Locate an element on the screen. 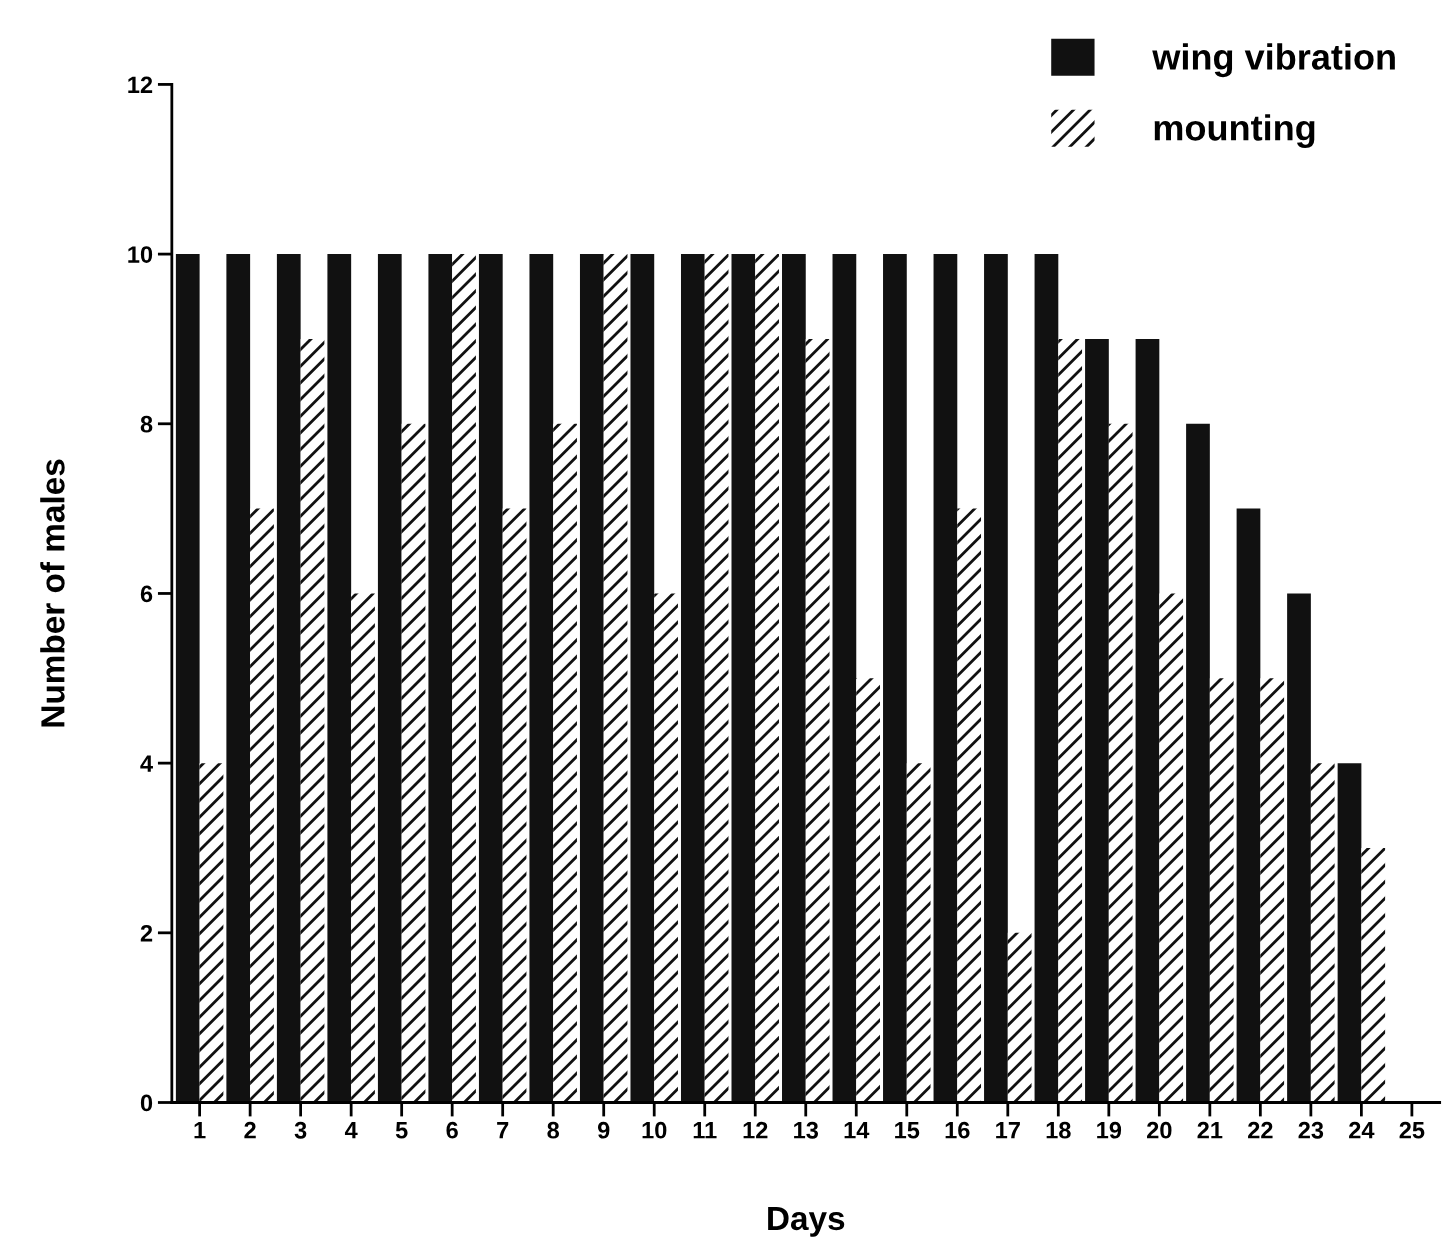 Image resolution: width=1444 pixels, height=1260 pixels. x-tick-label: 24 is located at coordinates (1362, 1130).